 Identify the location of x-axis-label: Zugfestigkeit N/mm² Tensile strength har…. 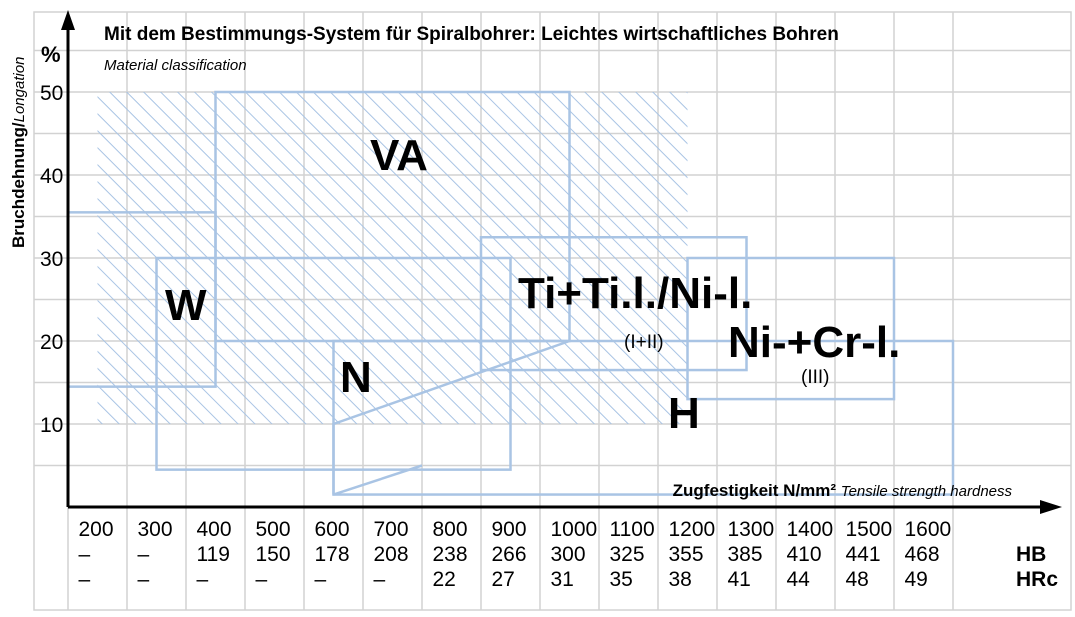
(843, 490).